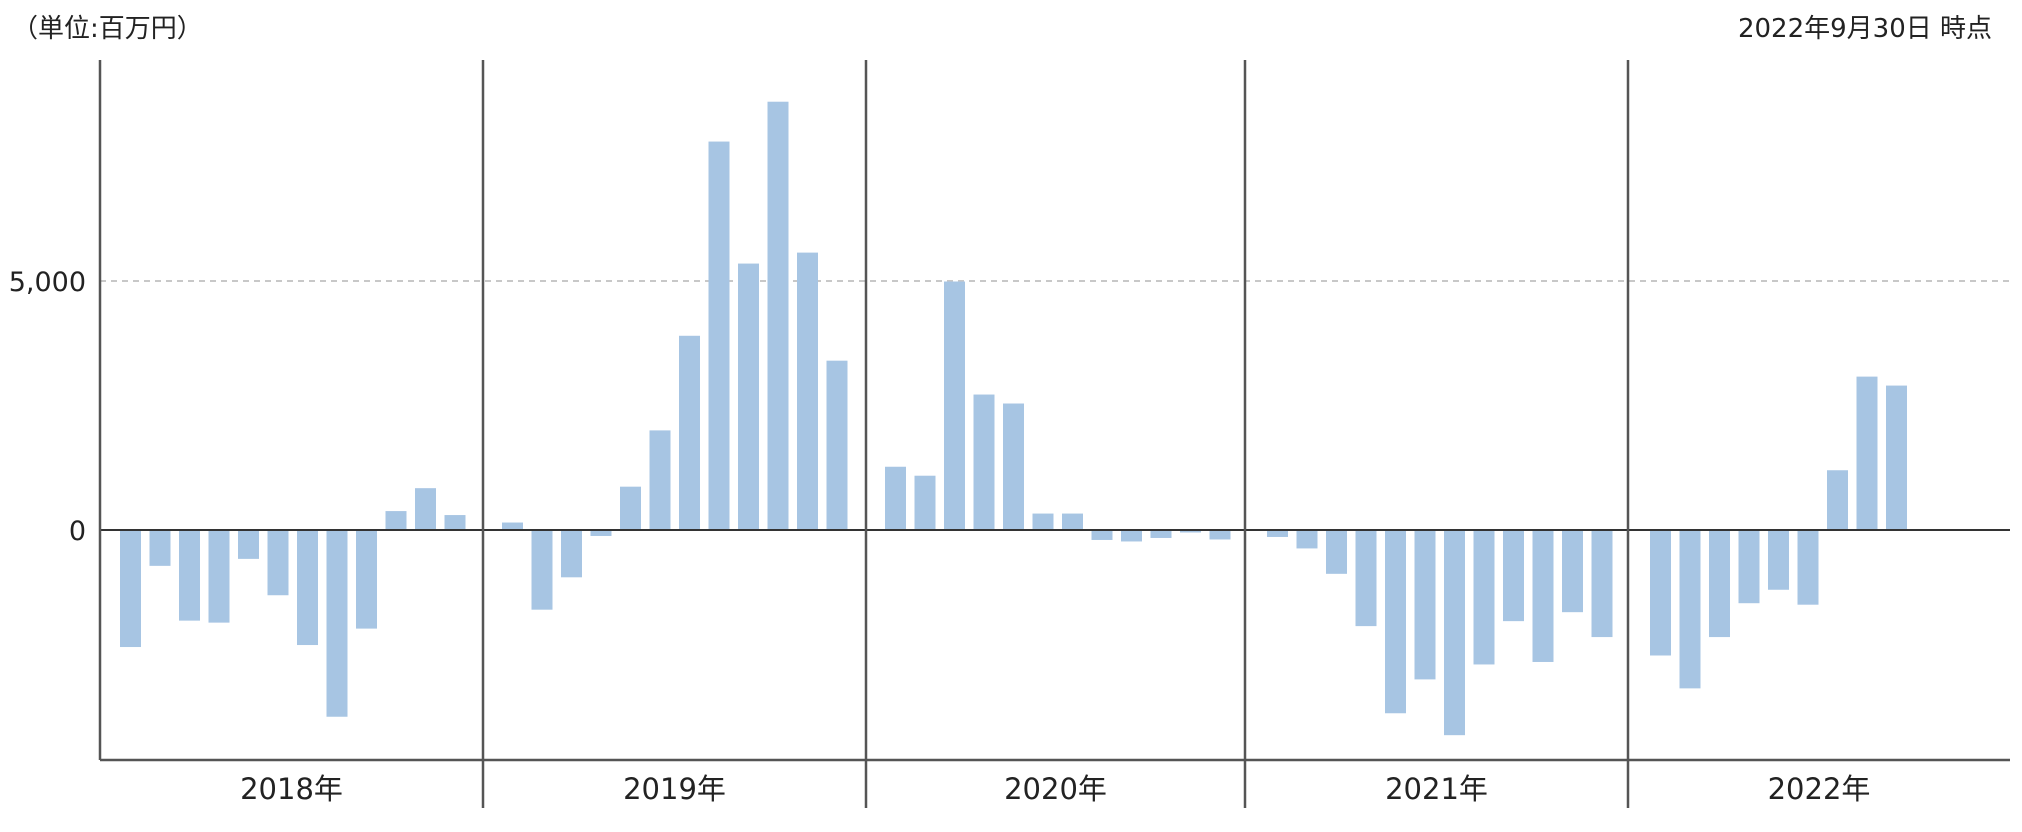  What do you see at coordinates (77, 531) in the screenshot?
I see `y-tick-label: 0` at bounding box center [77, 531].